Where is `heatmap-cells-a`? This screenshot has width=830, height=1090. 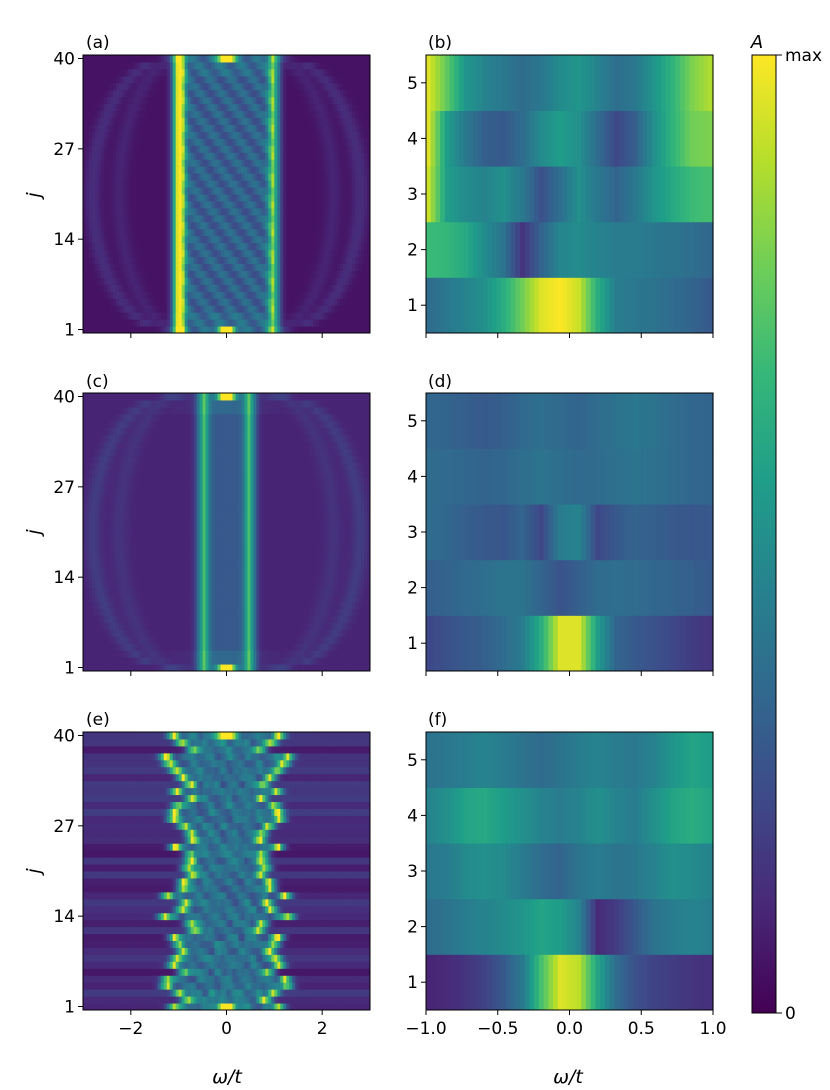 heatmap-cells-a is located at coordinates (227, 194).